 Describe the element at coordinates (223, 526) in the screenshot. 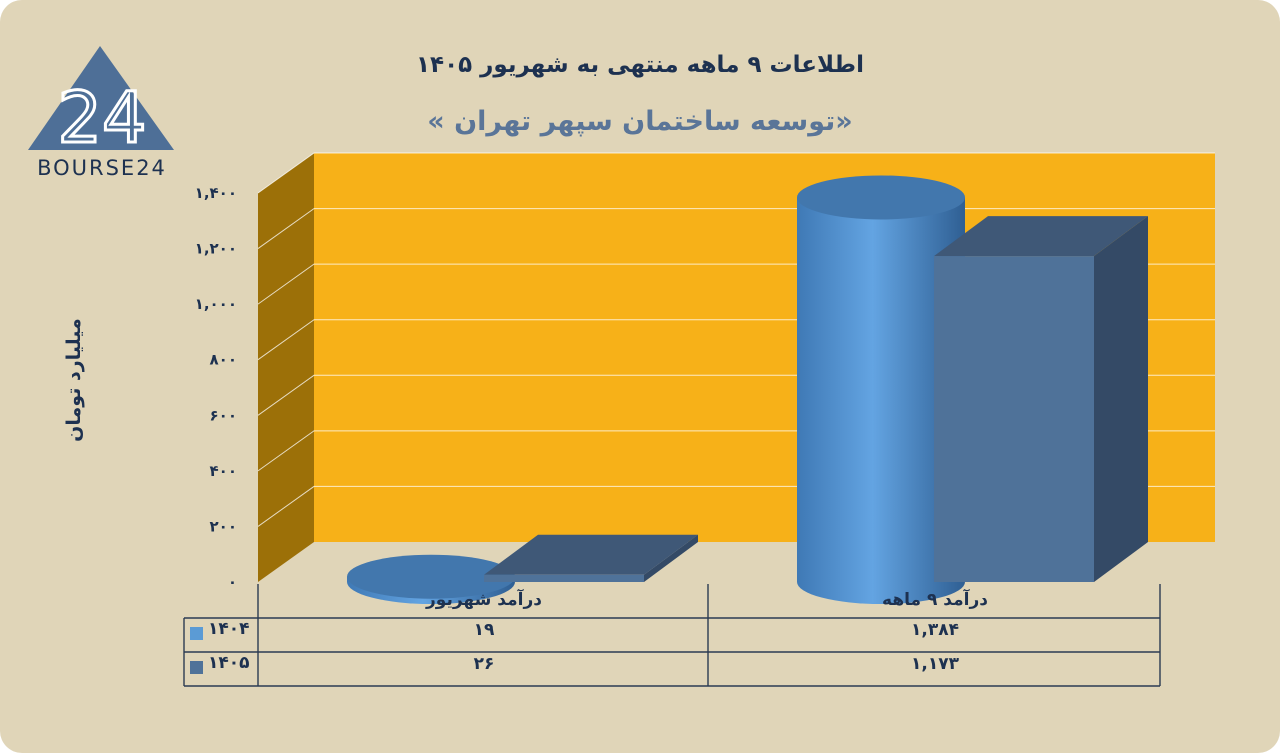

I see `y-tick-label-1: ۲۰۰` at that location.